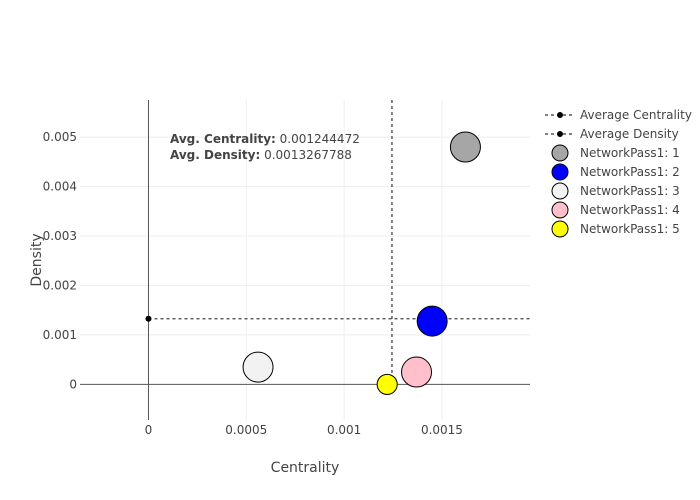 This screenshot has height=500, width=700. Describe the element at coordinates (629, 134) in the screenshot. I see `legend-label: Average Density` at that location.